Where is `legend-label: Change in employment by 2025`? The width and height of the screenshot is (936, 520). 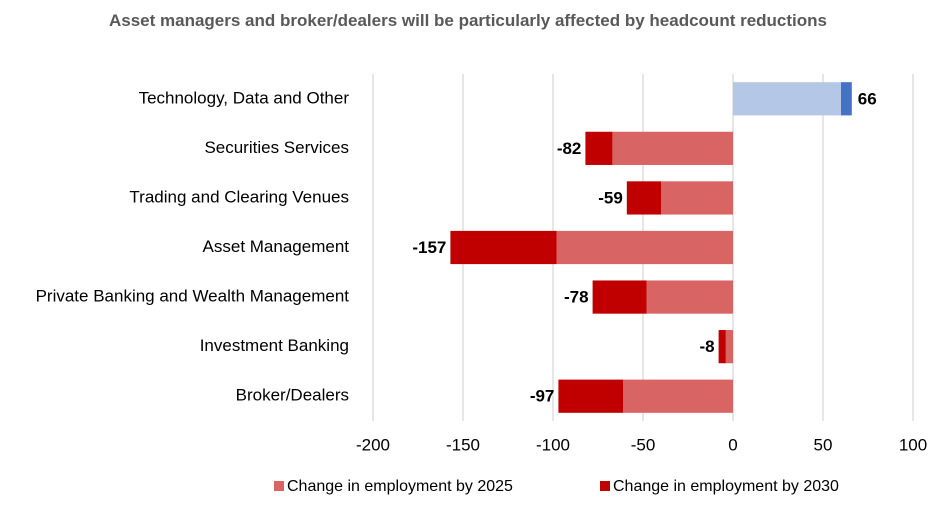
legend-label: Change in employment by 2025 is located at coordinates (400, 486).